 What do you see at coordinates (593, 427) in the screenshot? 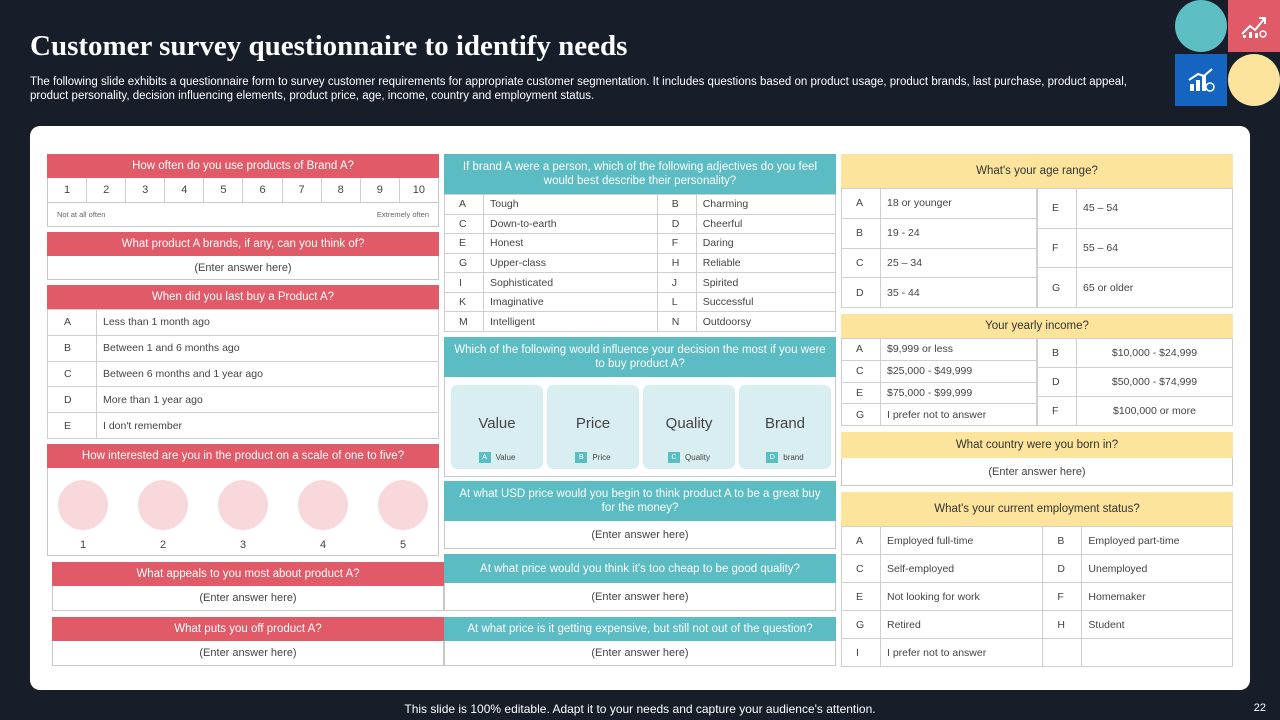
I see `influence-card-price: Price B Price` at bounding box center [593, 427].